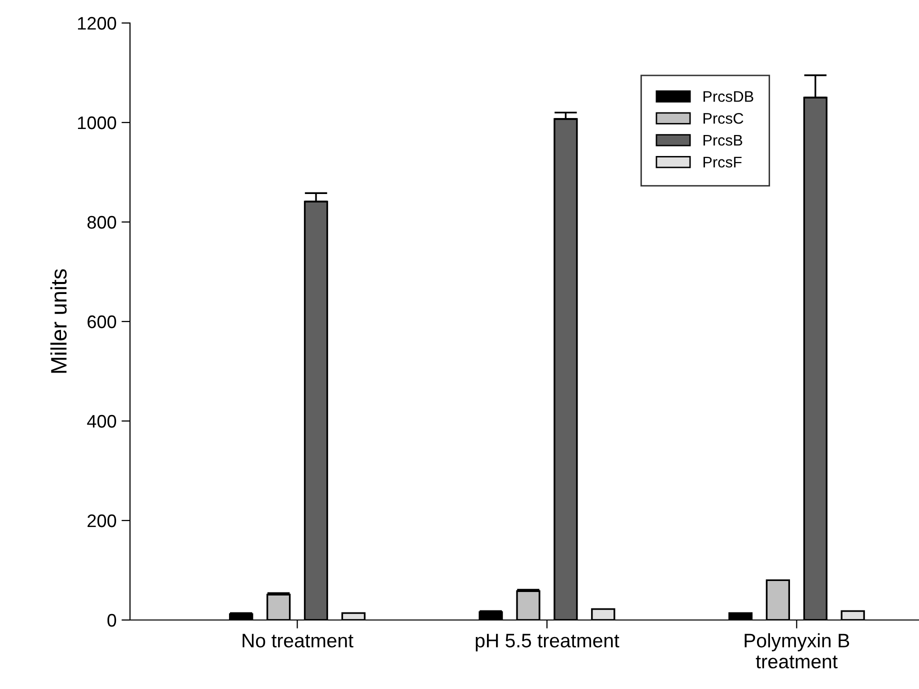 This screenshot has width=919, height=689. What do you see at coordinates (97, 23) in the screenshot?
I see `y-tick-label: 1200` at bounding box center [97, 23].